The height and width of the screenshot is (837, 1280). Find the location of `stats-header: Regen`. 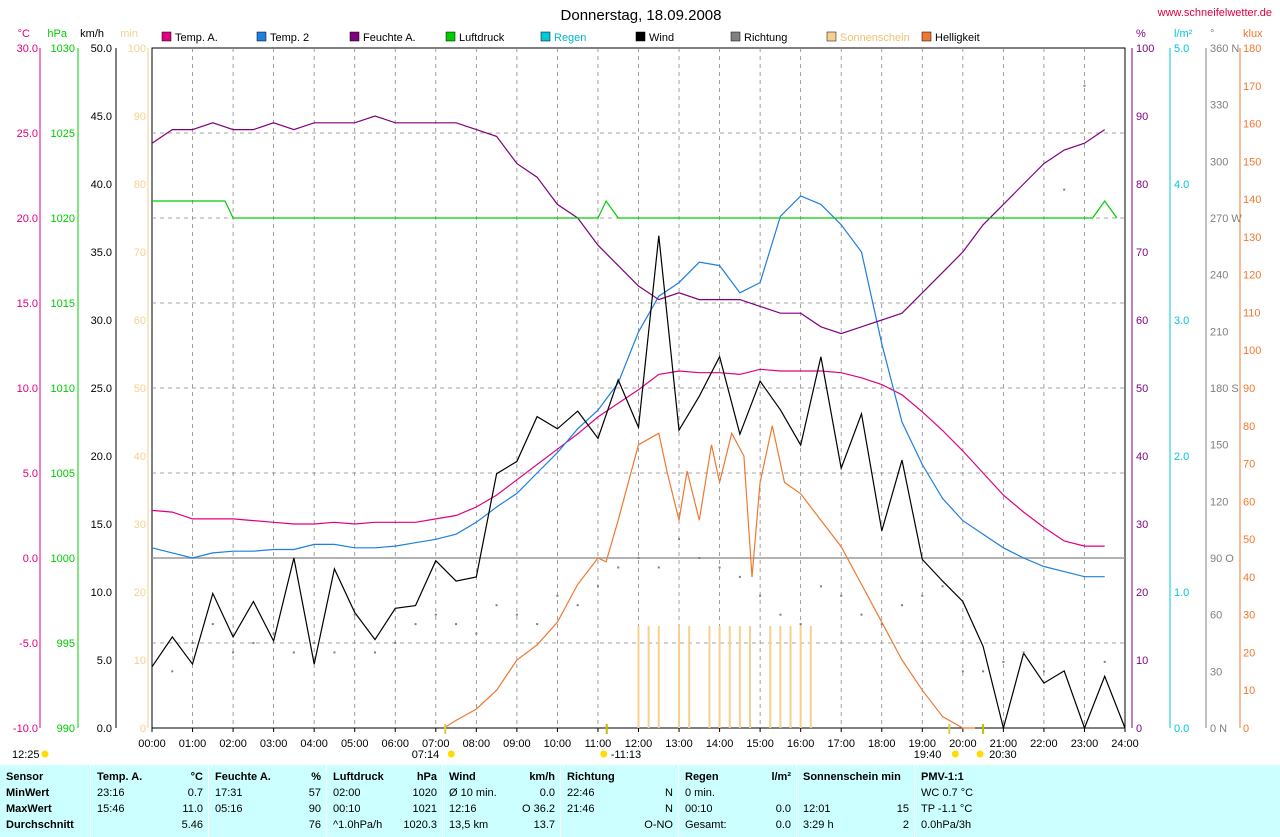

stats-header: Regen is located at coordinates (702, 777).